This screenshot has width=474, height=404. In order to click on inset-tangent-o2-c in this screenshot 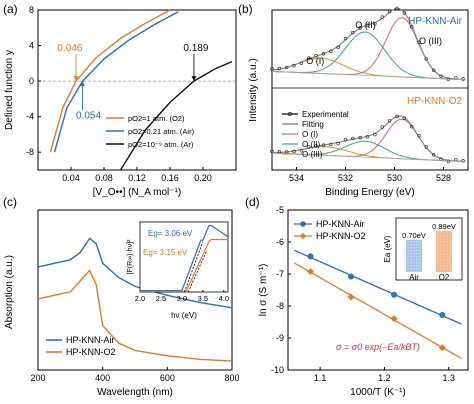, I will do `click(197, 271)`.